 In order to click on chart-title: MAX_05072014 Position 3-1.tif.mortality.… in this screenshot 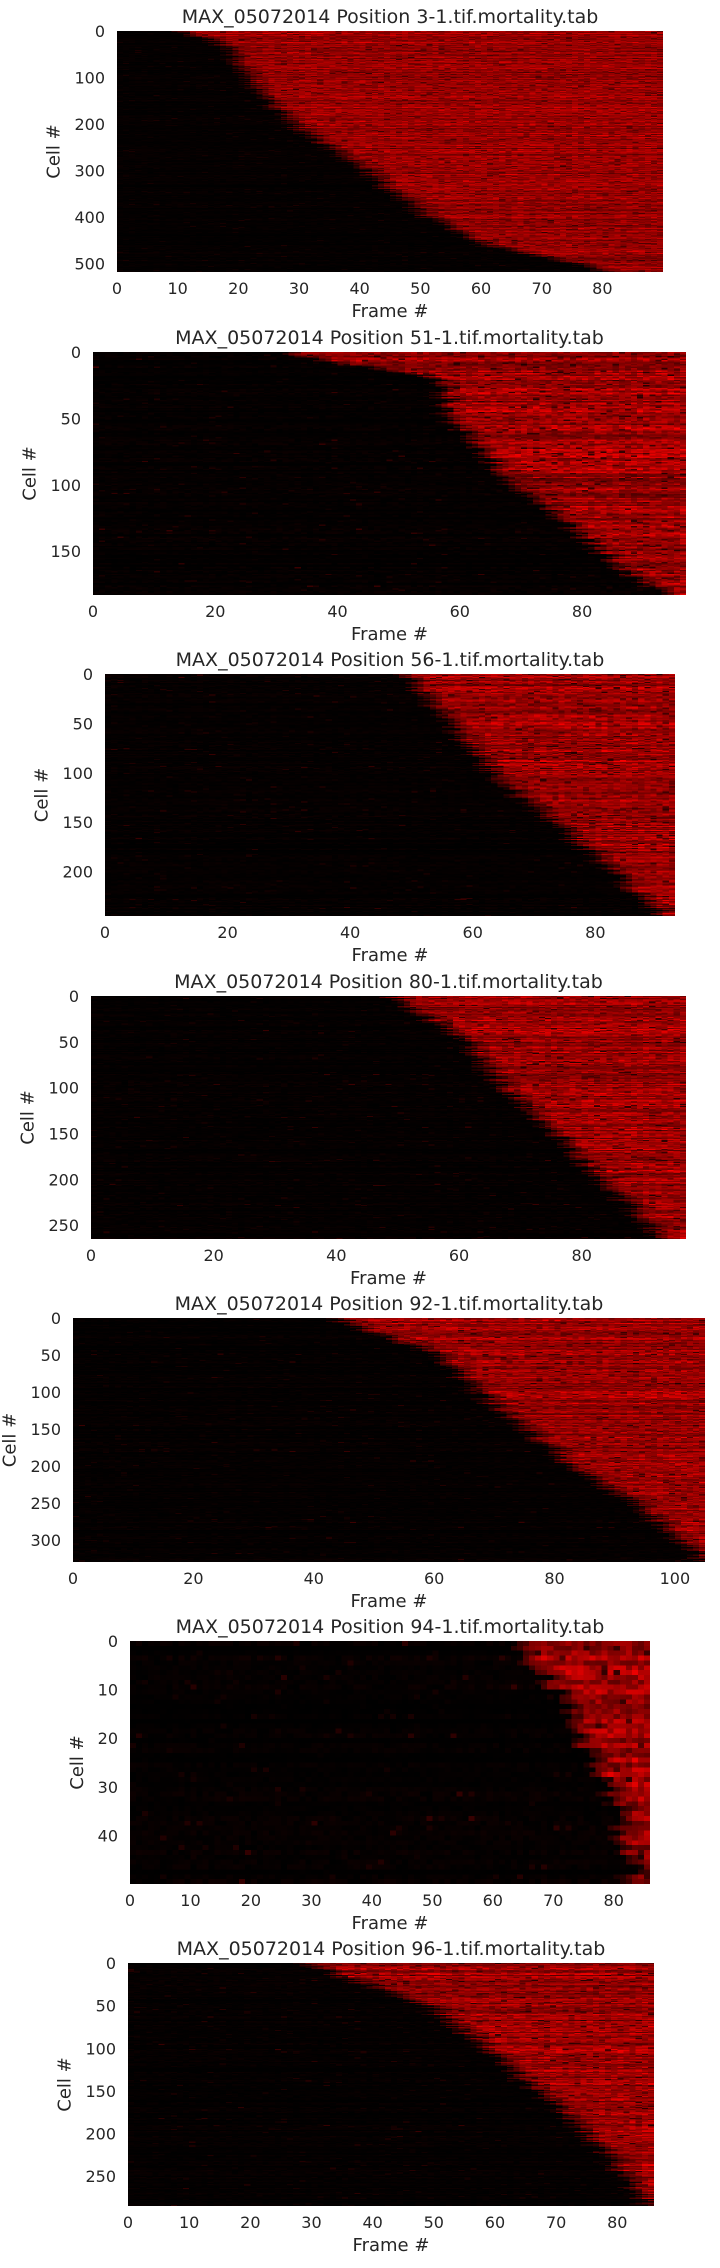, I will do `click(390, 17)`.